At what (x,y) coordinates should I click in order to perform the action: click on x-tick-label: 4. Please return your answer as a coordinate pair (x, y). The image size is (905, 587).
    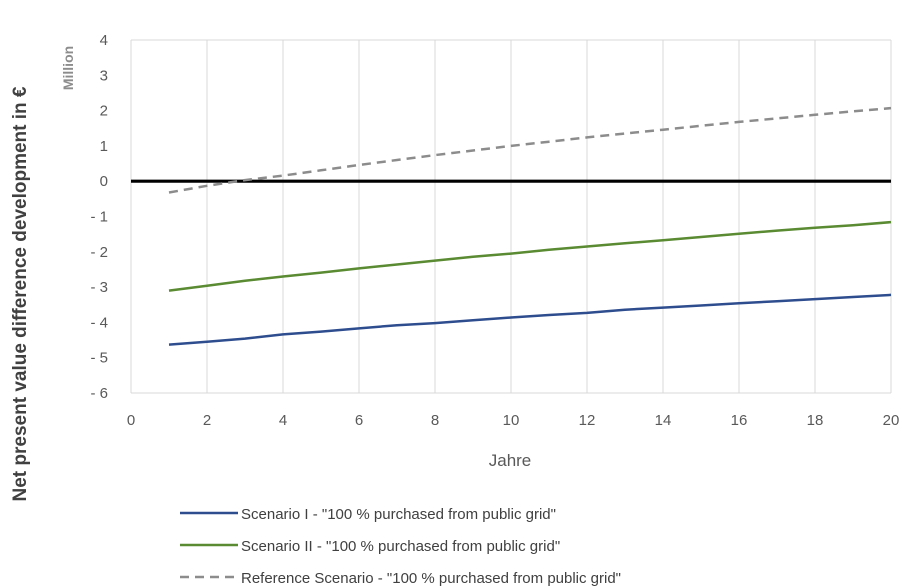
    Looking at the image, I should click on (283, 420).